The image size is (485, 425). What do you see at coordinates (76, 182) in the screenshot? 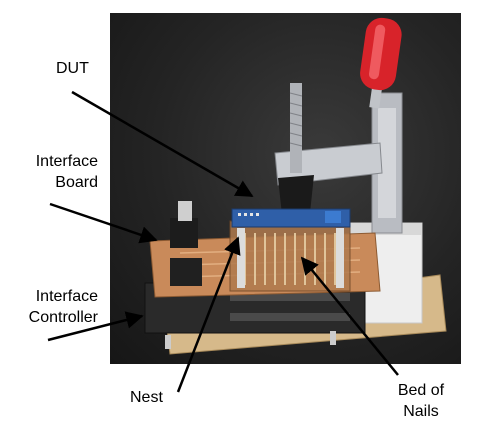
I see `label-interface-board-line2: Board` at bounding box center [76, 182].